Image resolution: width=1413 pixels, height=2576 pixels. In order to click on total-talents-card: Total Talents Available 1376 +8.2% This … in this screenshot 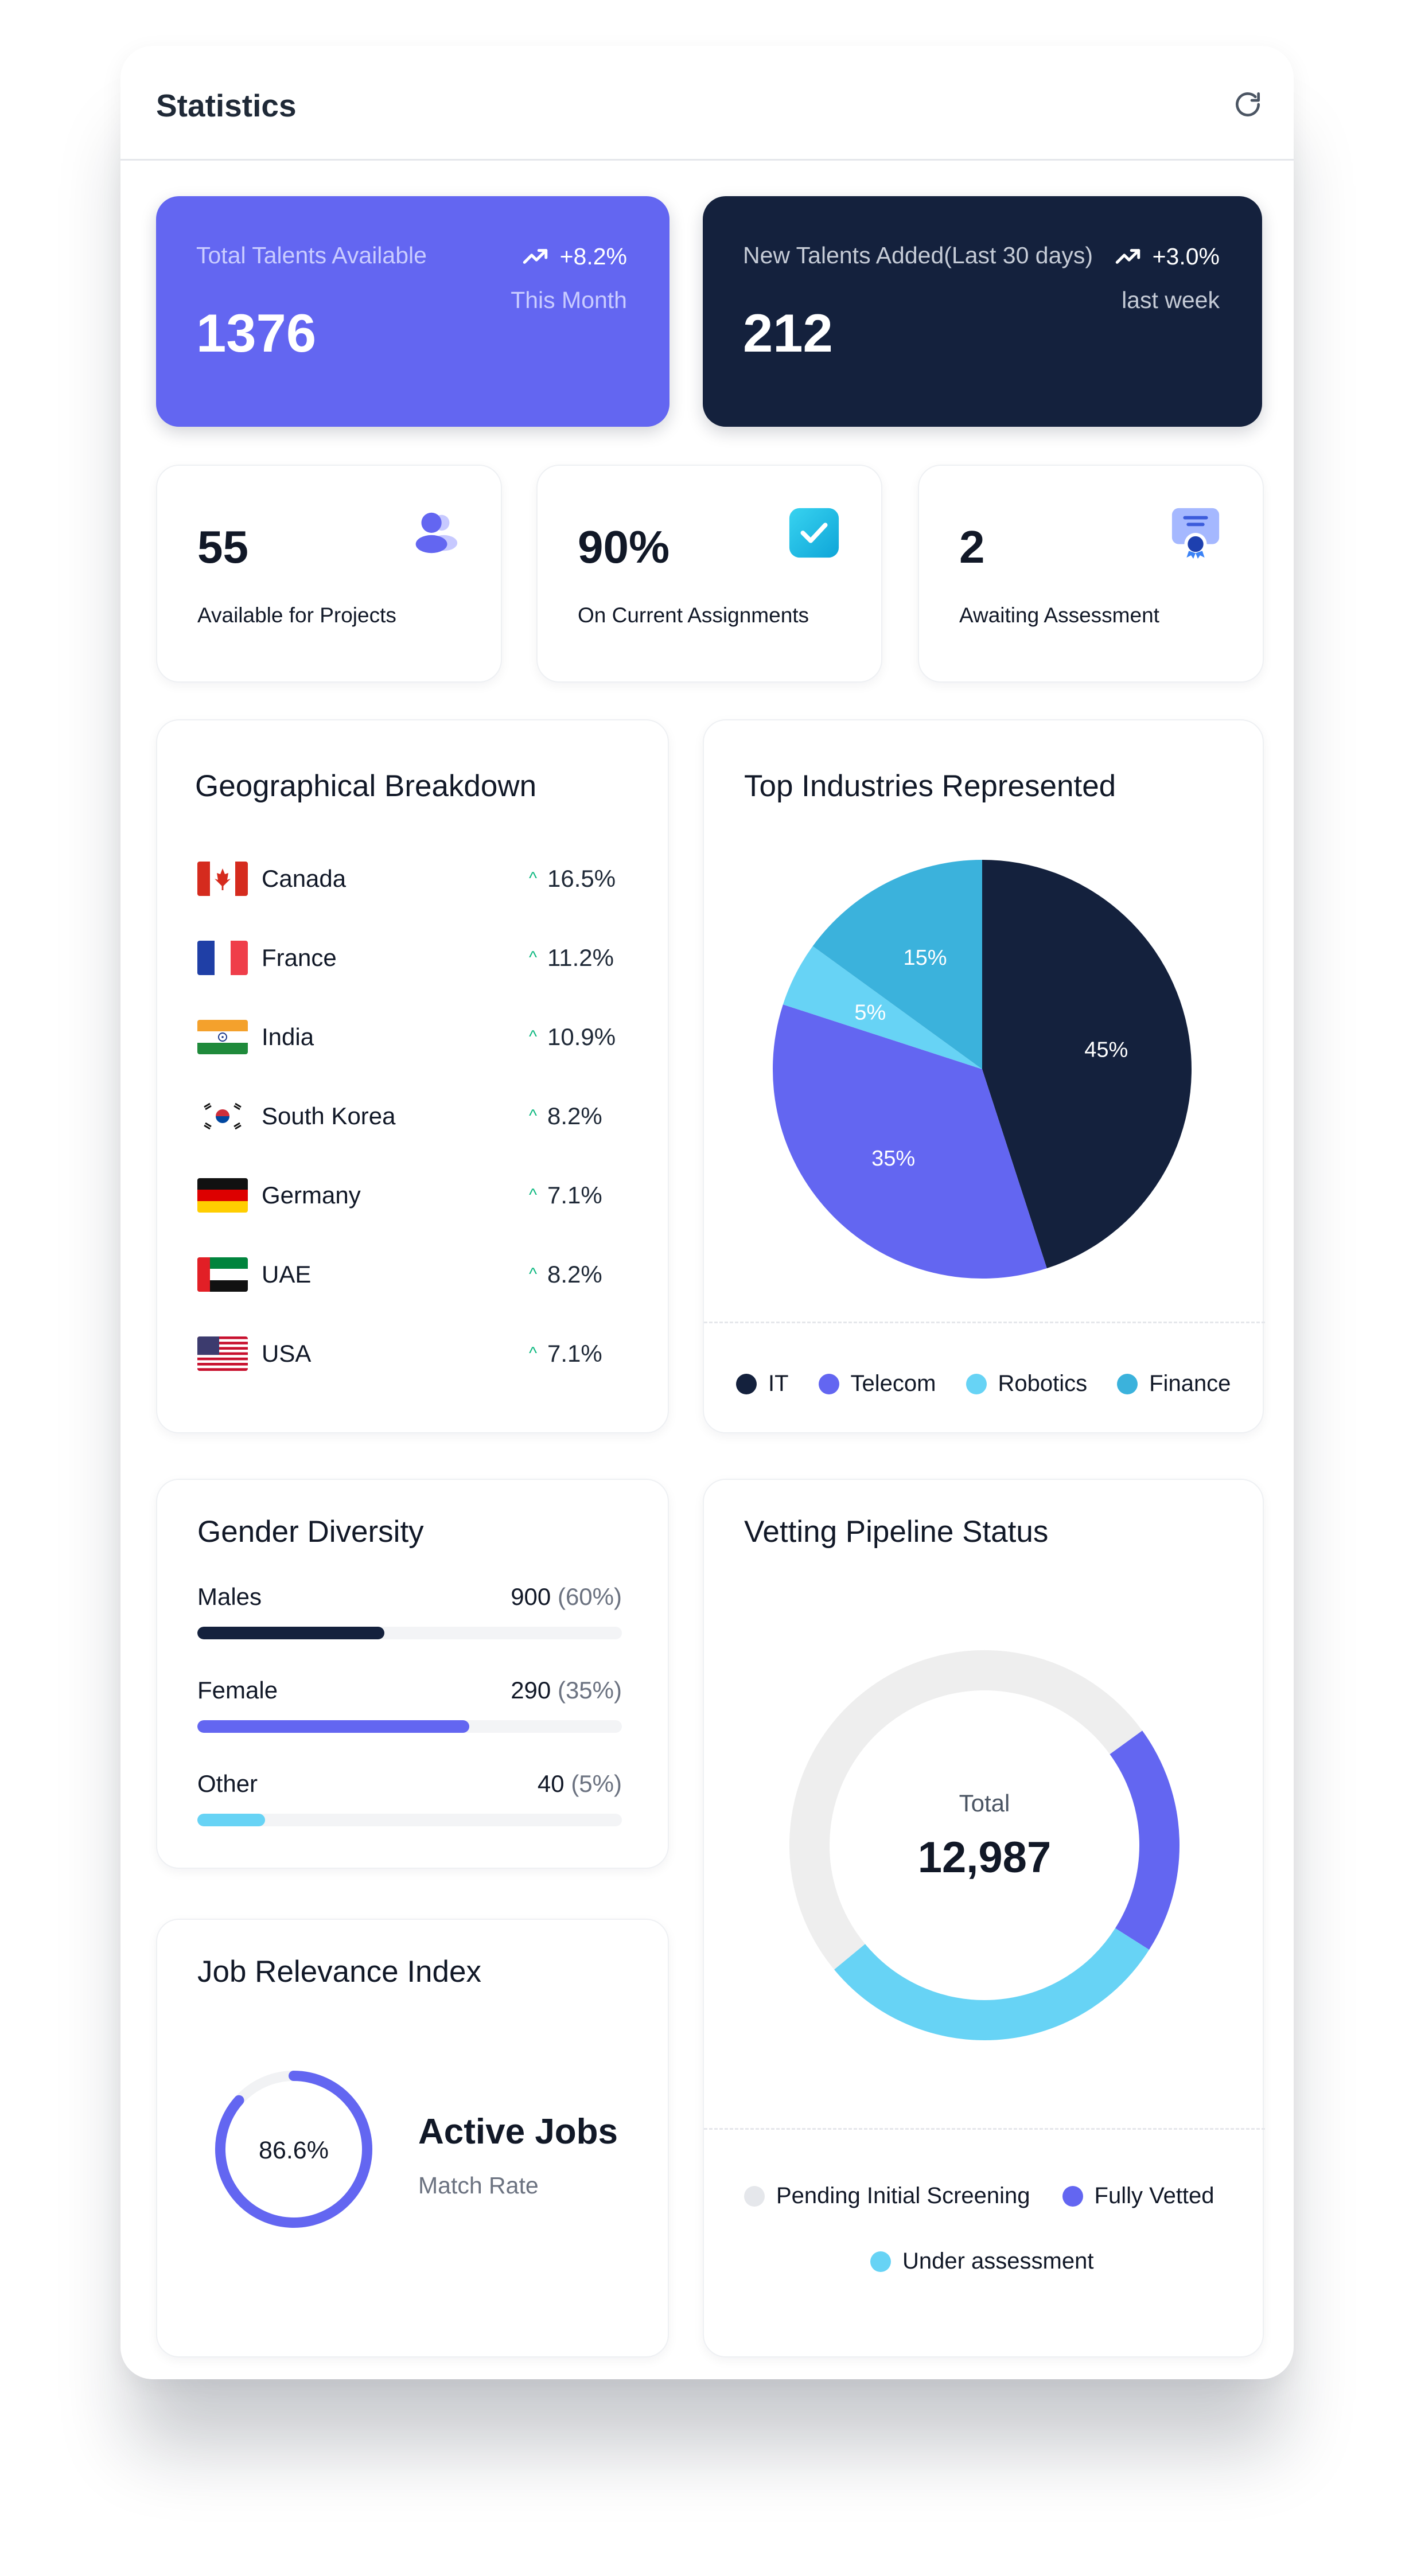, I will do `click(412, 311)`.